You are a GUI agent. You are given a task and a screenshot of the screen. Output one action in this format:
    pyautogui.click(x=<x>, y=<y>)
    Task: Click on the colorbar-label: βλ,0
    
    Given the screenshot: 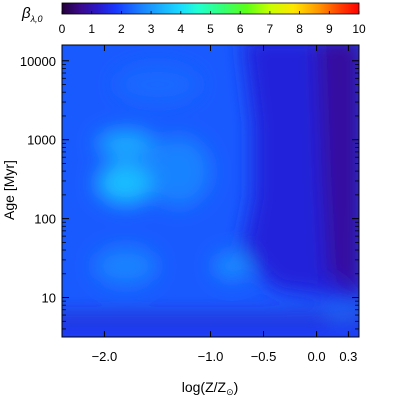 What is the action you would take?
    pyautogui.click(x=32, y=14)
    